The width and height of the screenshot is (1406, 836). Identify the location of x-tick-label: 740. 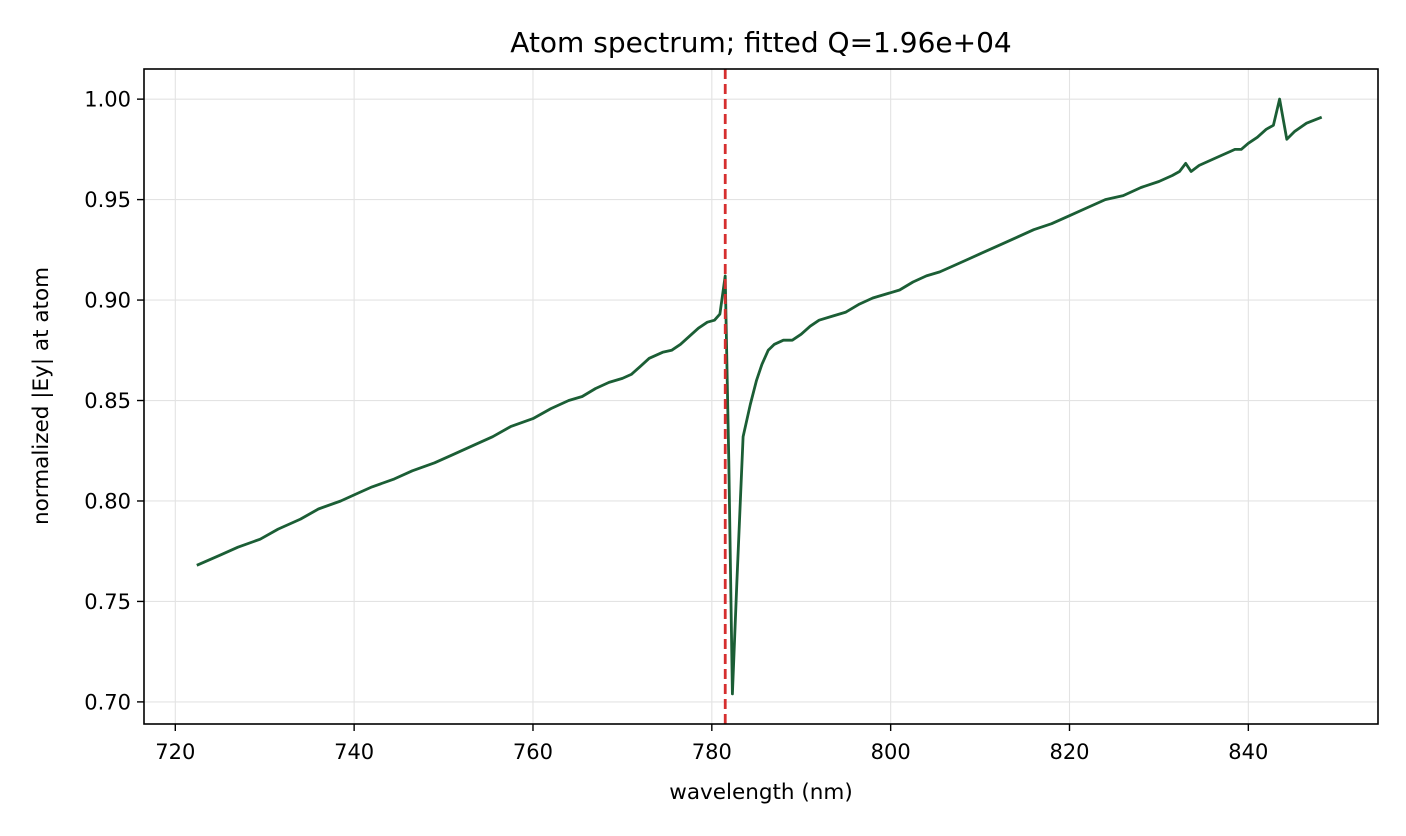
(354, 752).